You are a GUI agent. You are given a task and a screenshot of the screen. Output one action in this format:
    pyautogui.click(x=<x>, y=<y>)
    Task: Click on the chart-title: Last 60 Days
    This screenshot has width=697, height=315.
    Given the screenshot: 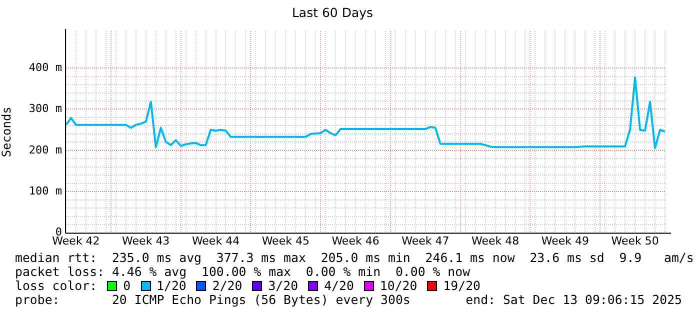 What is the action you would take?
    pyautogui.click(x=333, y=12)
    